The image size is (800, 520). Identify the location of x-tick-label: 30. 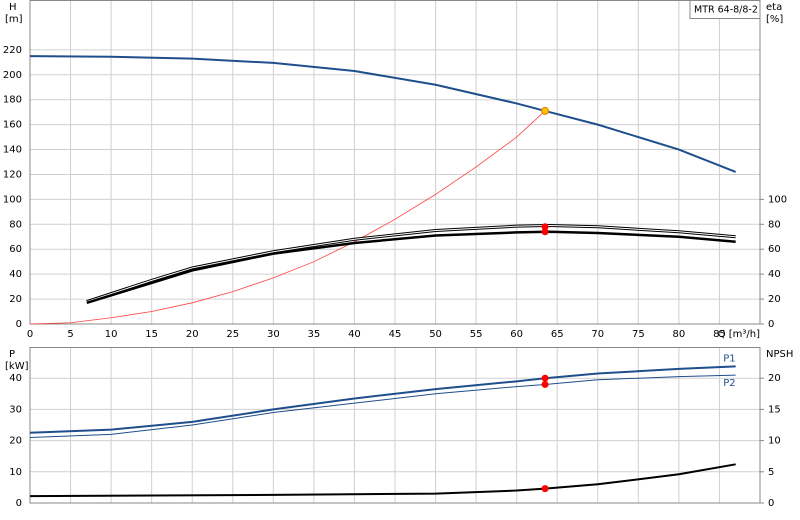
(273, 334).